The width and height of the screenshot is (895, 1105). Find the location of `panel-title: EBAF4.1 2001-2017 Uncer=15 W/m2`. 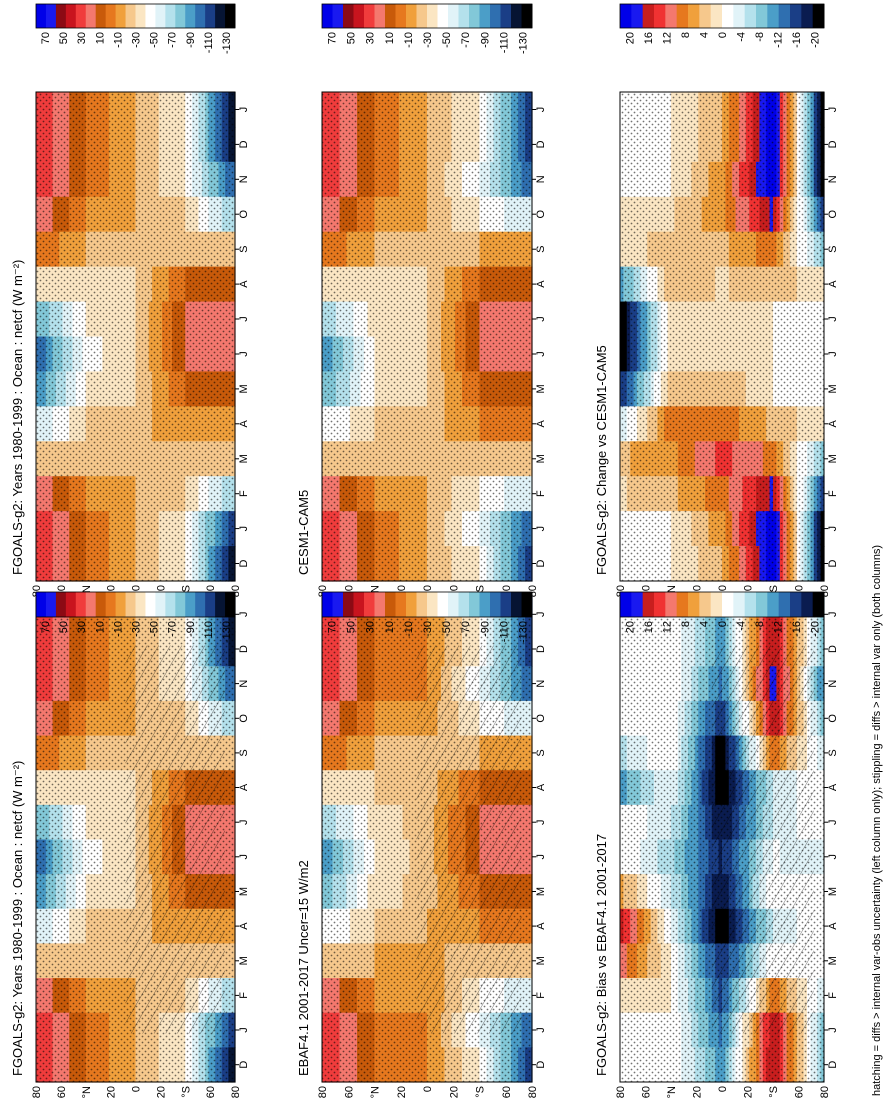

panel-title: EBAF4.1 2001-2017 Uncer=15 W/m2 is located at coordinates (303, 968).